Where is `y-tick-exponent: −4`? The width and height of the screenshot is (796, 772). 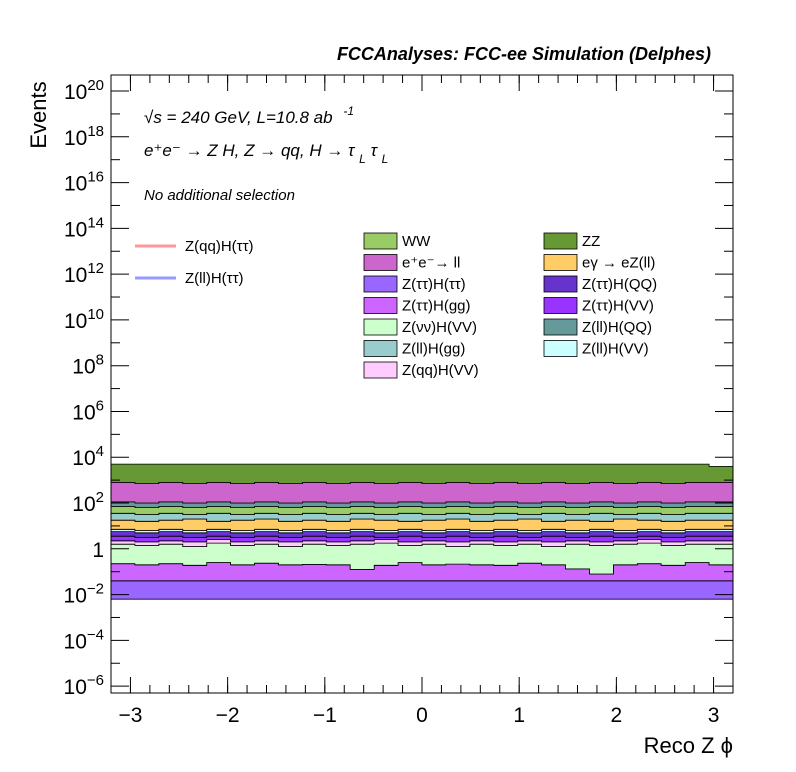
y-tick-exponent: −4 is located at coordinates (95, 634).